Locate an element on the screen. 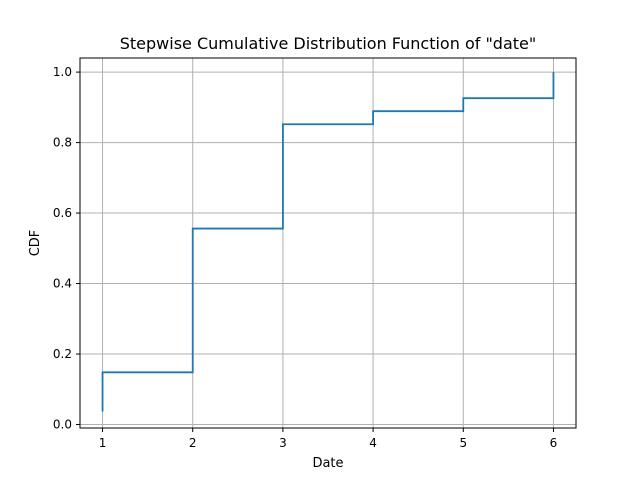 The height and width of the screenshot is (480, 640). y-tick-label: 0.2 is located at coordinates (62, 354).